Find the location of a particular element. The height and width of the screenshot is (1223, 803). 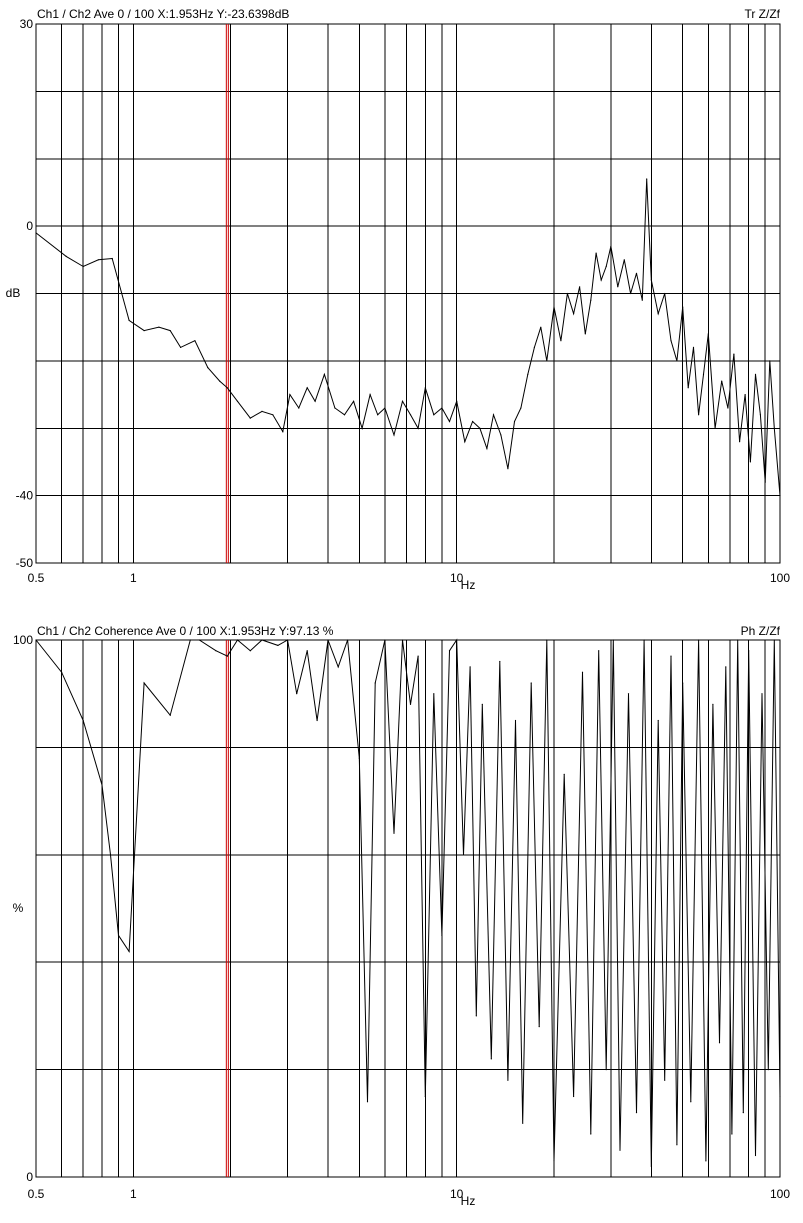

mode-backdrop is located at coordinates (762, 14).